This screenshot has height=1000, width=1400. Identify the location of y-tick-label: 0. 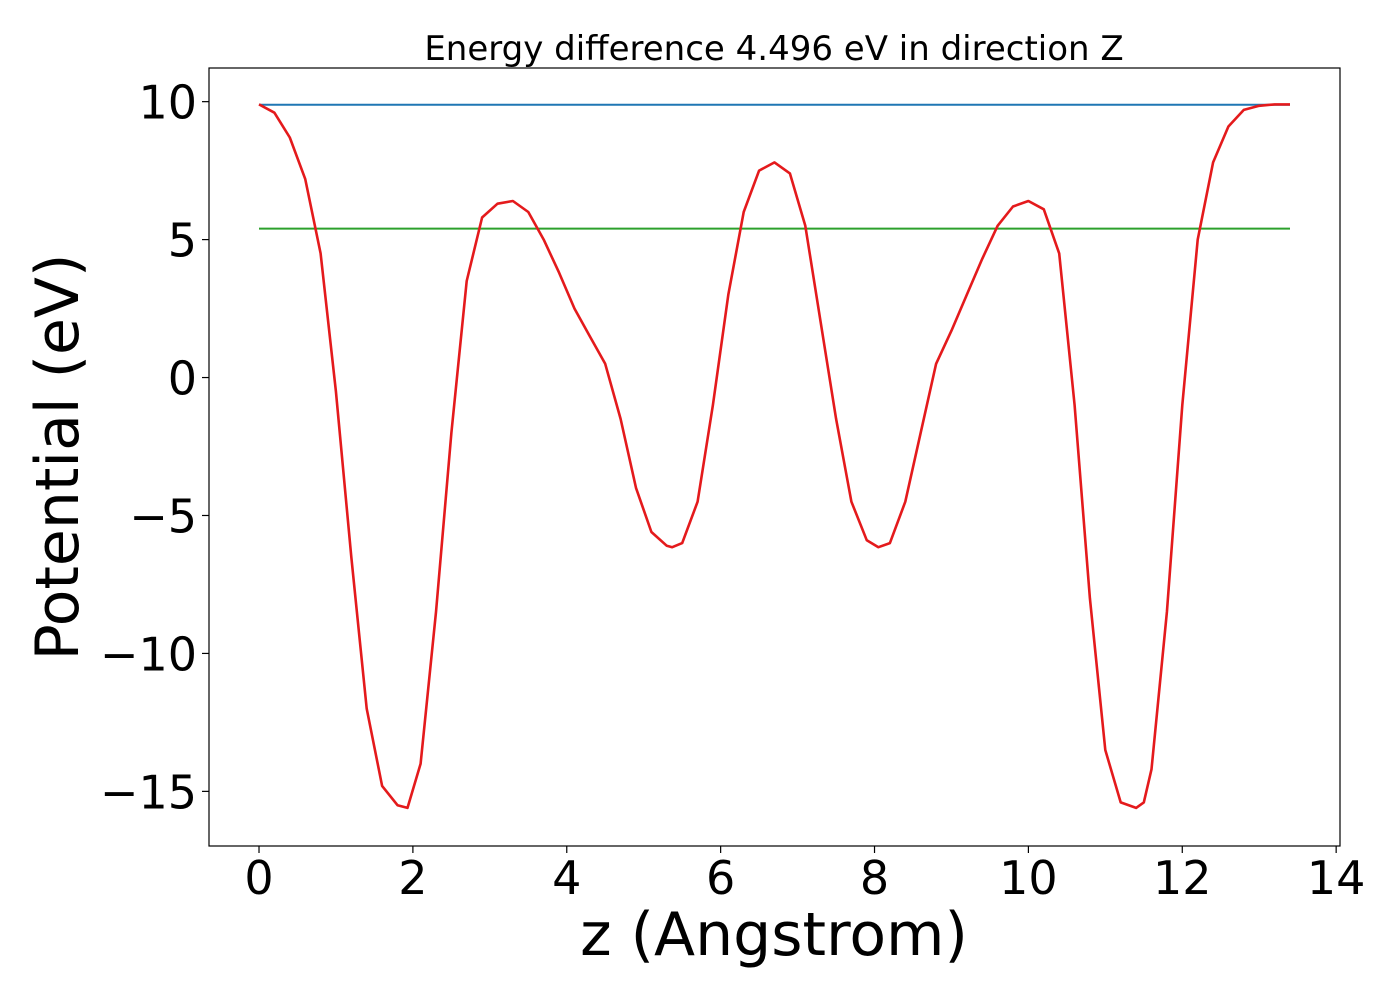
(182, 379).